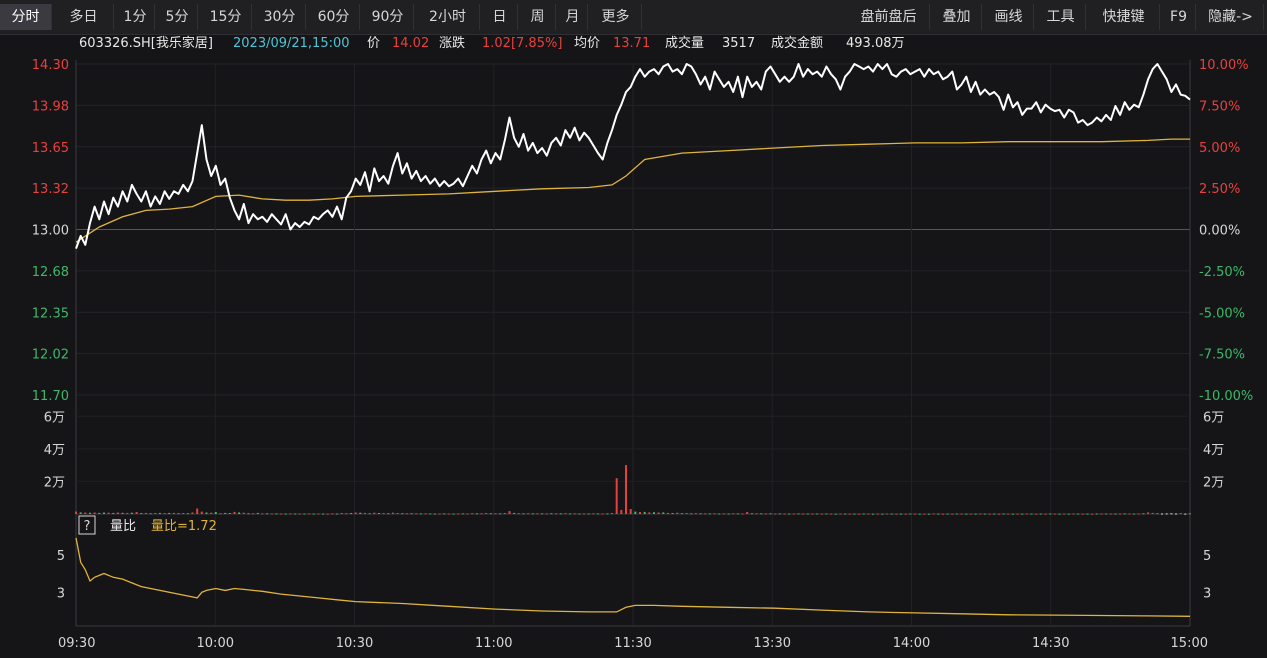  I want to click on tool-button-3: 工具, so click(1061, 17).